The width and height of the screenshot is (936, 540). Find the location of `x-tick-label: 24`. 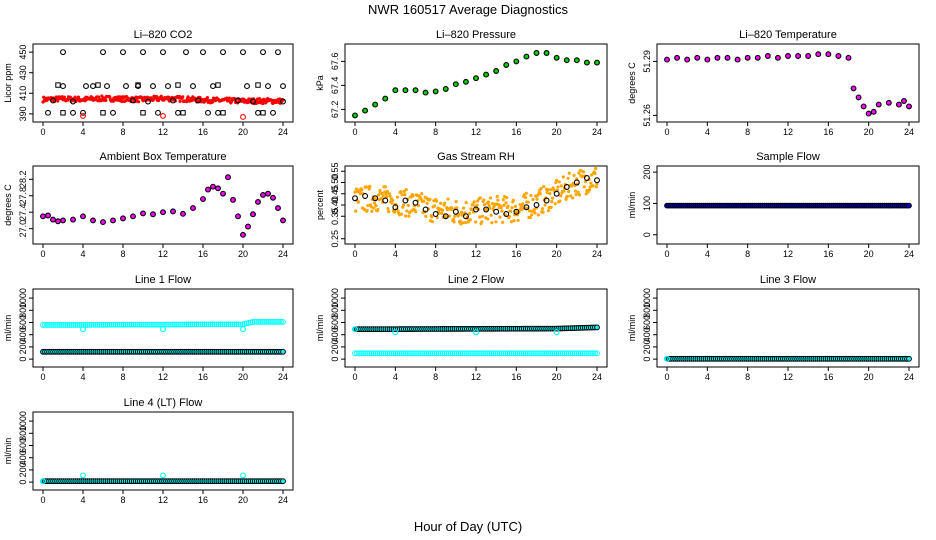

x-tick-label: 24 is located at coordinates (283, 500).